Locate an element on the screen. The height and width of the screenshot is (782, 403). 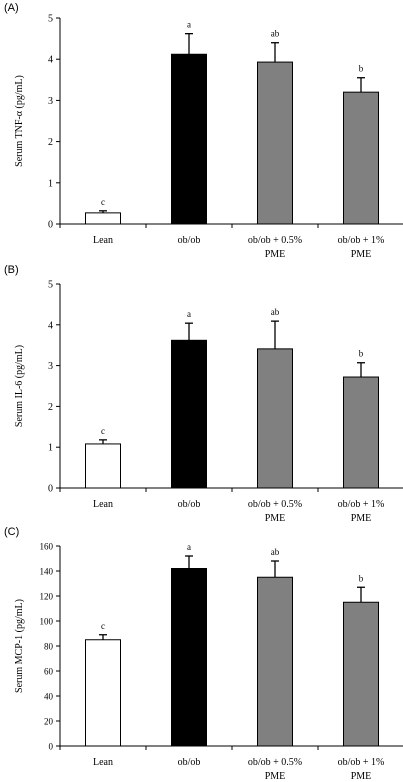
y-axis-label: Serum TNF-α (pg/mL) is located at coordinates (19, 121).